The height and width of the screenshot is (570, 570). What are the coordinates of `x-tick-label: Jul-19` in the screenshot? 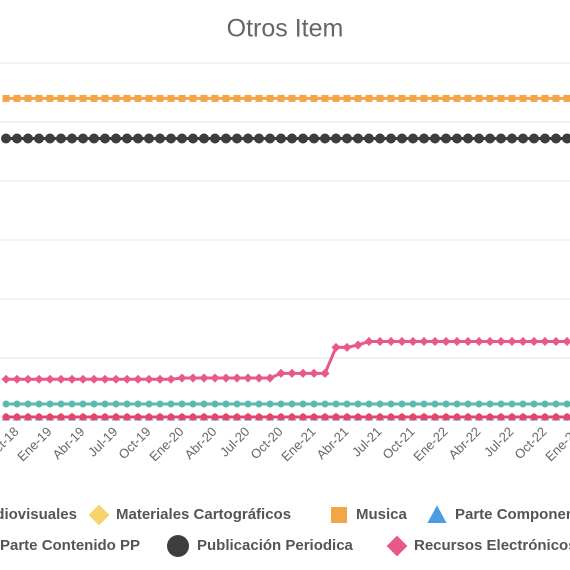 It's located at (103, 442).